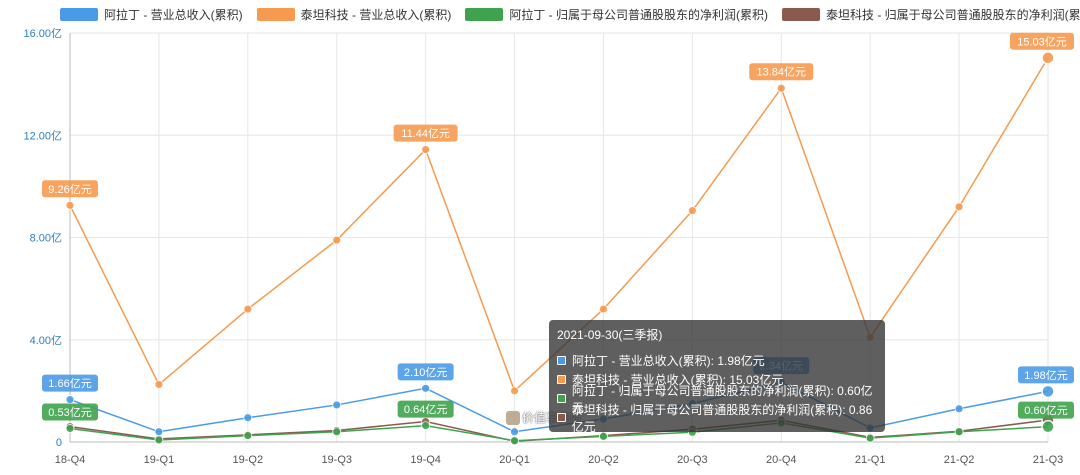 The image size is (1080, 475). I want to click on x-tick-label: 21-Q3, so click(1048, 460).